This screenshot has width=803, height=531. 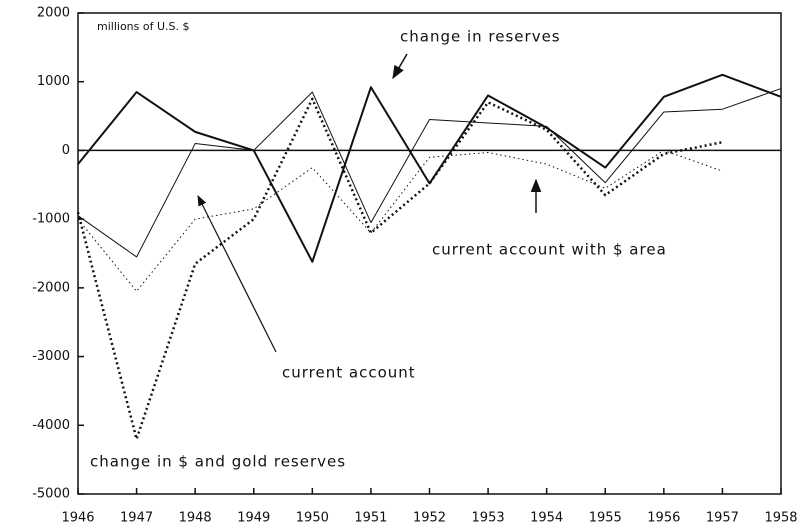 What do you see at coordinates (51, 356) in the screenshot?
I see `y-tick-label: -3000` at bounding box center [51, 356].